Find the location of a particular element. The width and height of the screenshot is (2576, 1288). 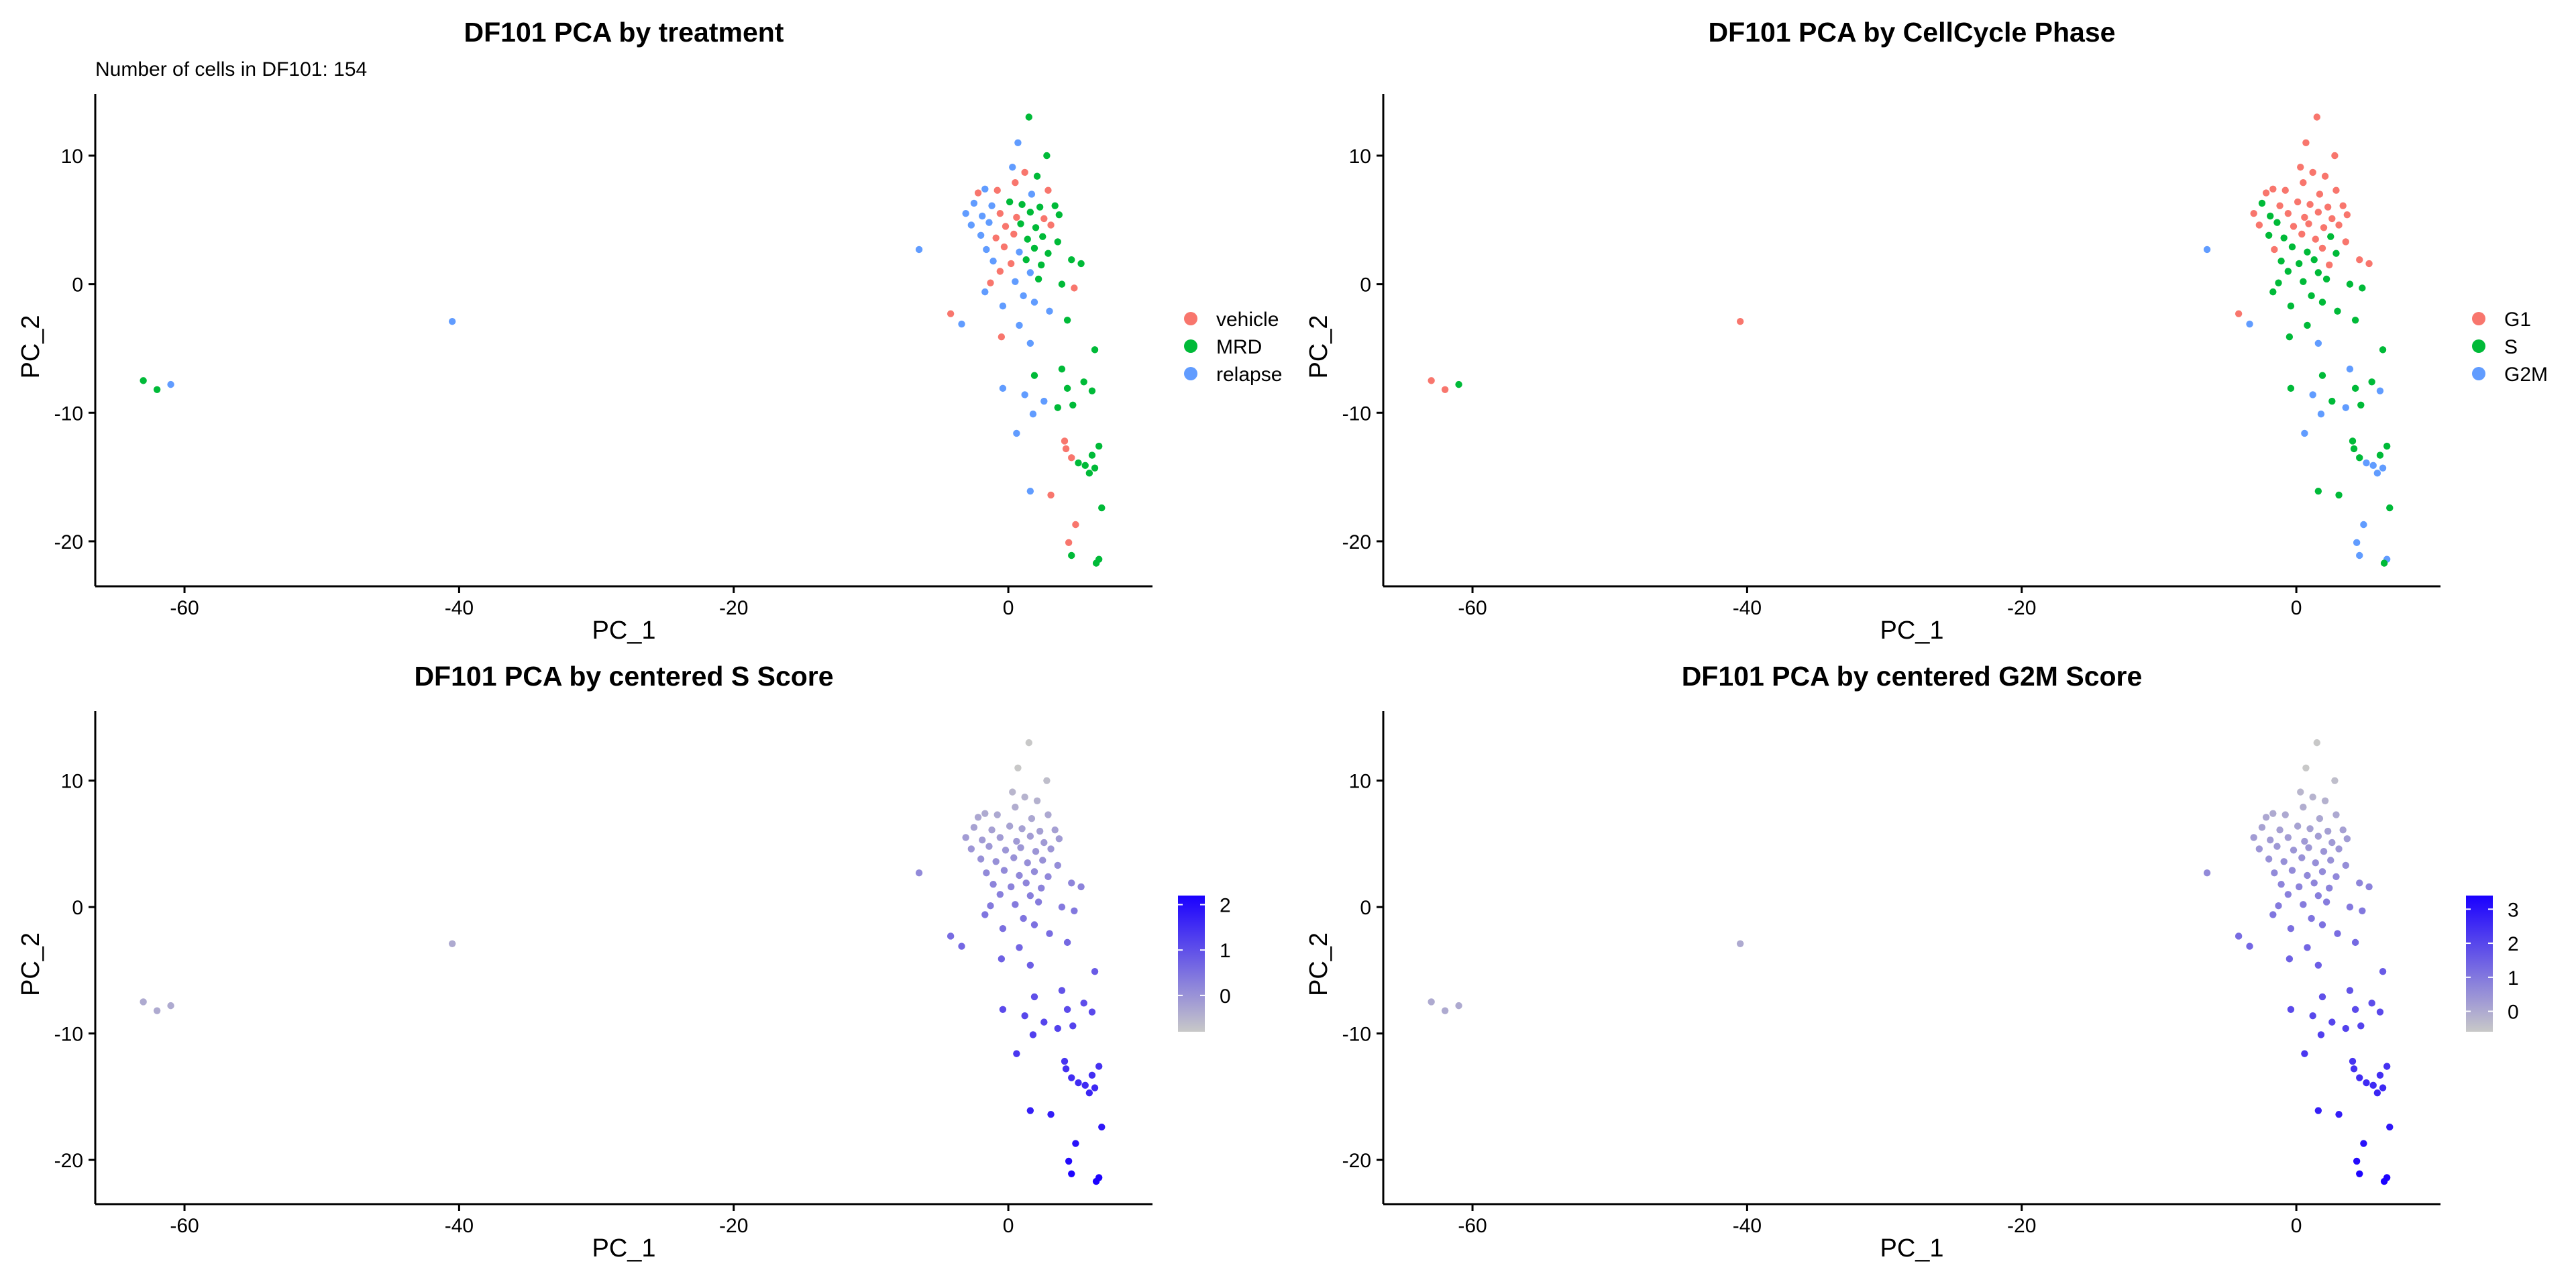

y-tick-label: -10 is located at coordinates (1356, 1035).